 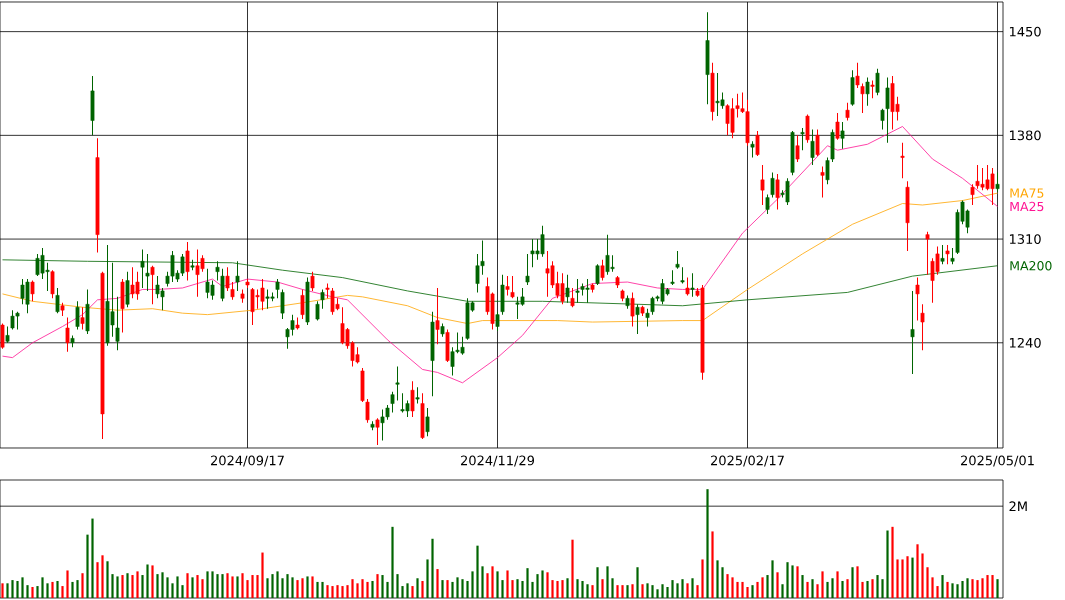 I want to click on series-label: MA25, so click(x=1027, y=206).